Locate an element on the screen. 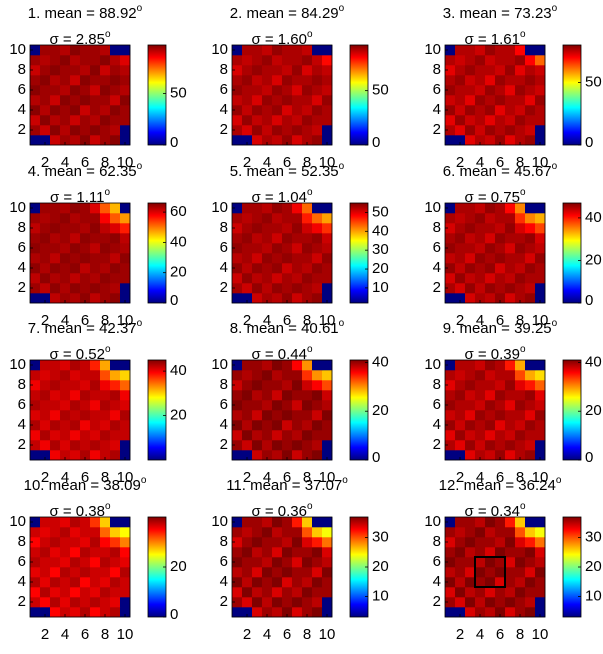 The image size is (603, 654). y-tick-label: 8 is located at coordinates (437, 384).